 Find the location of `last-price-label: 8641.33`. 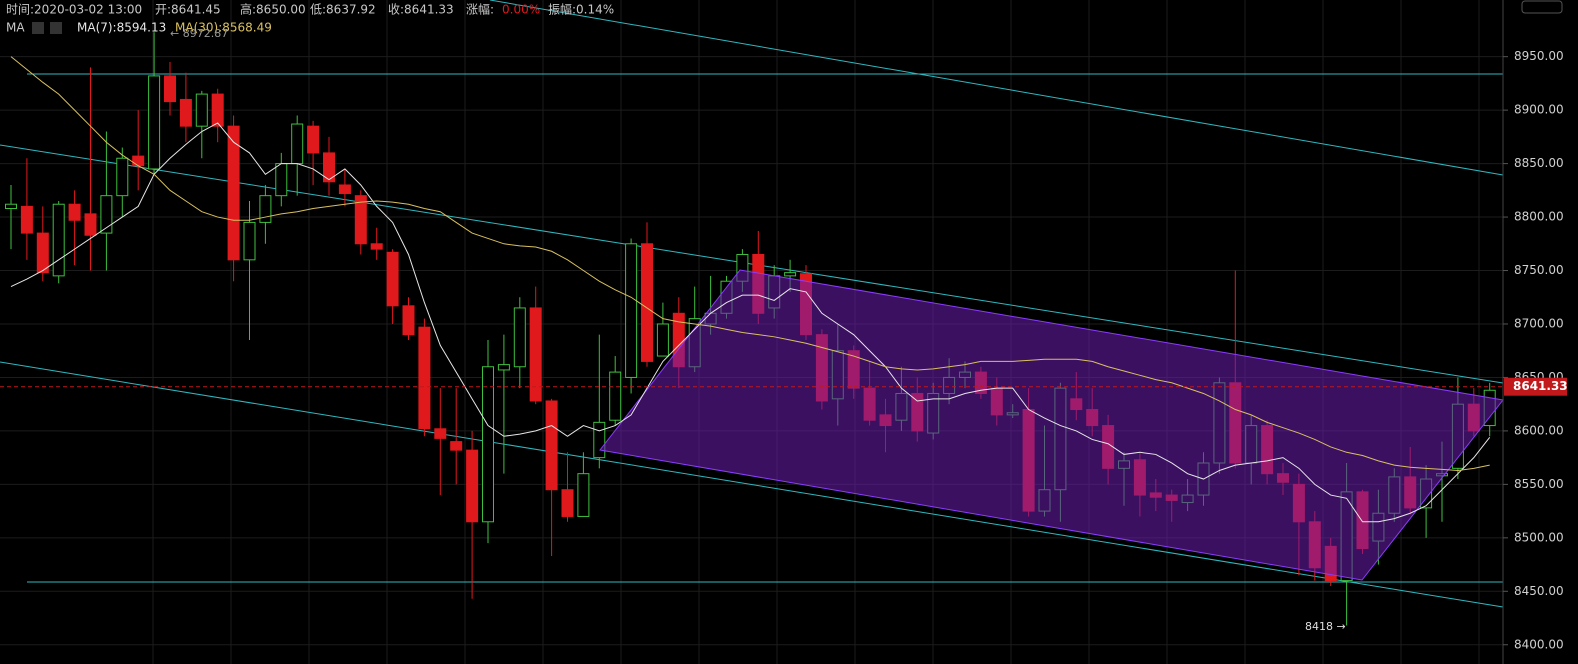

last-price-label: 8641.33 is located at coordinates (1540, 386).